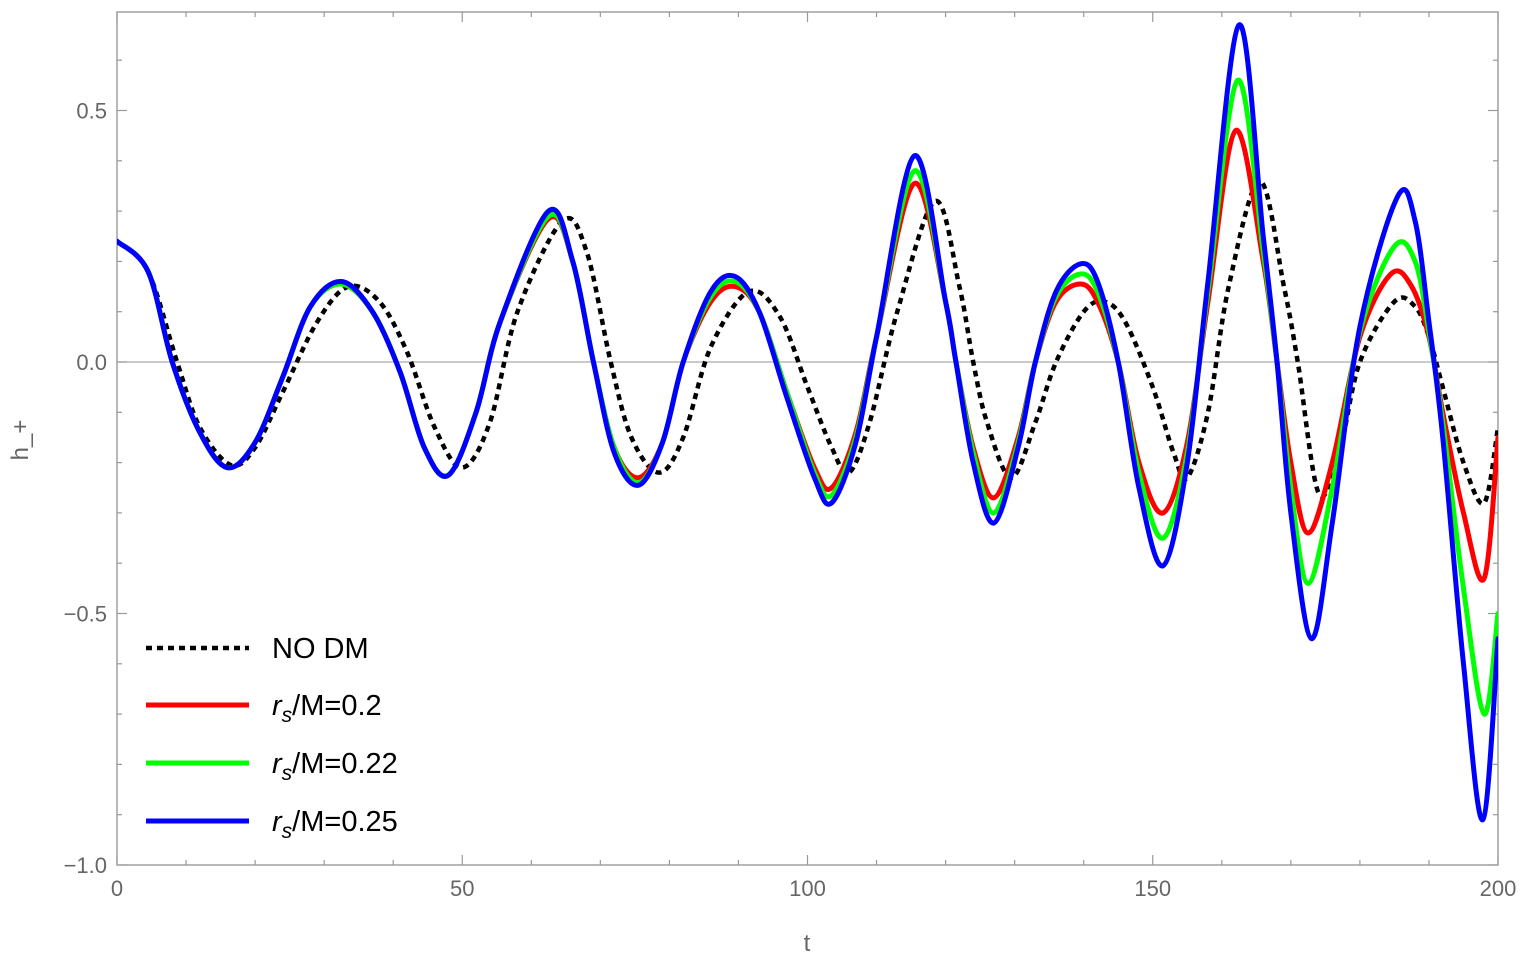  What do you see at coordinates (335, 766) in the screenshot?
I see `legend-label-2: rs/M=0.22` at bounding box center [335, 766].